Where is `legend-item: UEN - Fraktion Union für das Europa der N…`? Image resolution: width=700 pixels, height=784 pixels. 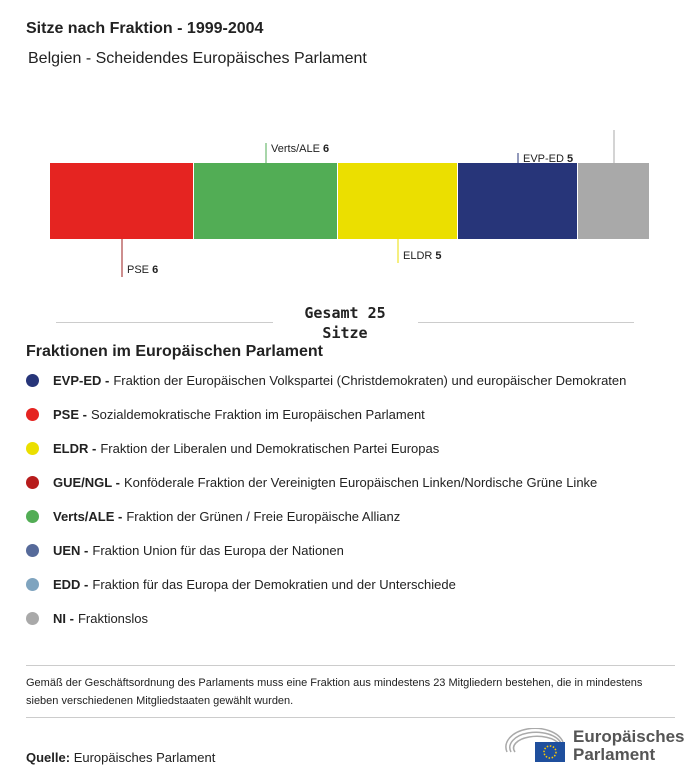 legend-item: UEN - Fraktion Union für das Europa der N… is located at coordinates (185, 550).